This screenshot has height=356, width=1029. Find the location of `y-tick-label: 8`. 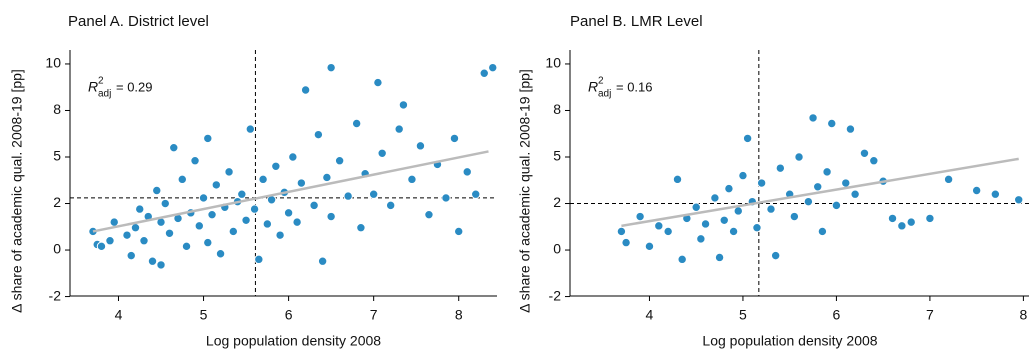

y-tick-label: 8 is located at coordinates (57, 109).